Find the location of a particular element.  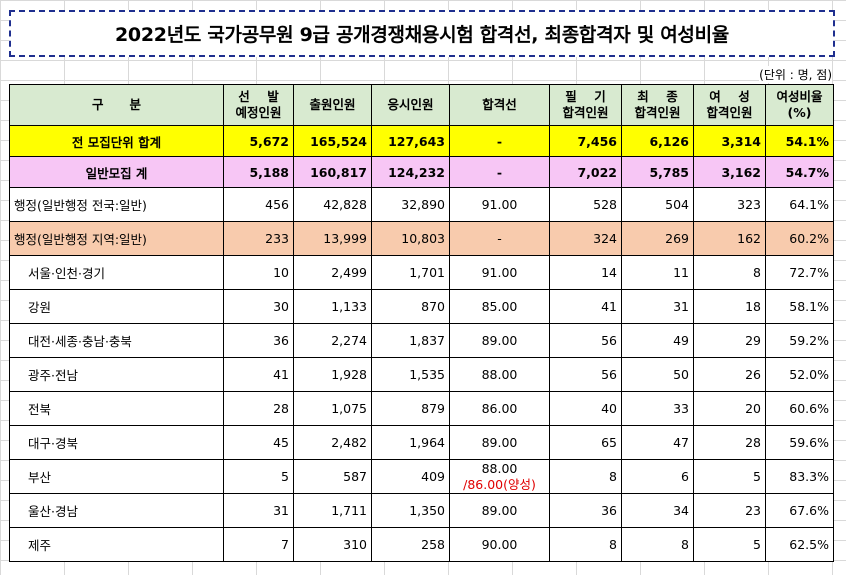

cell-planned: 28 is located at coordinates (258, 408).